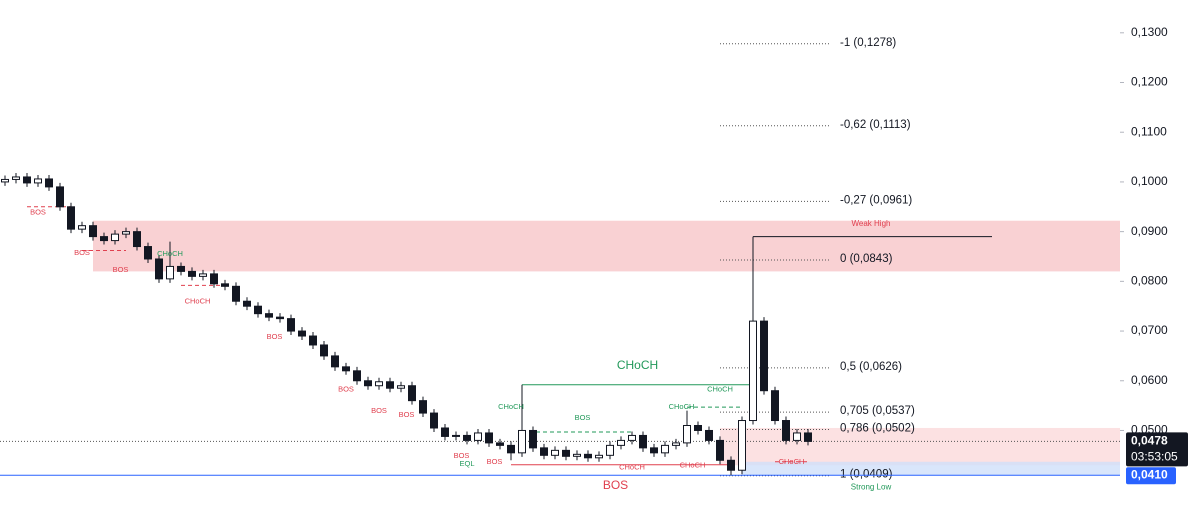 The width and height of the screenshot is (1200, 510). I want to click on fib-label: 0,705 (0,0537), so click(877, 411).